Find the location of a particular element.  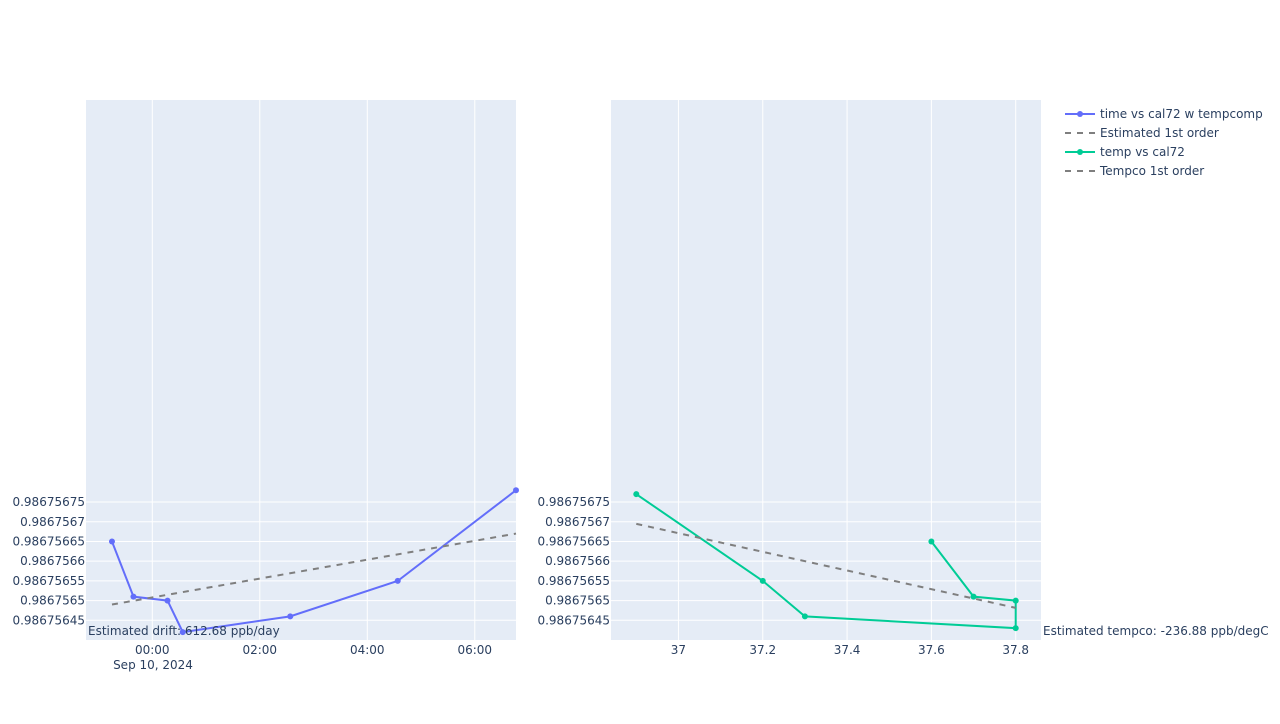

legend-item: Tempco 1st order is located at coordinates (1134, 171).